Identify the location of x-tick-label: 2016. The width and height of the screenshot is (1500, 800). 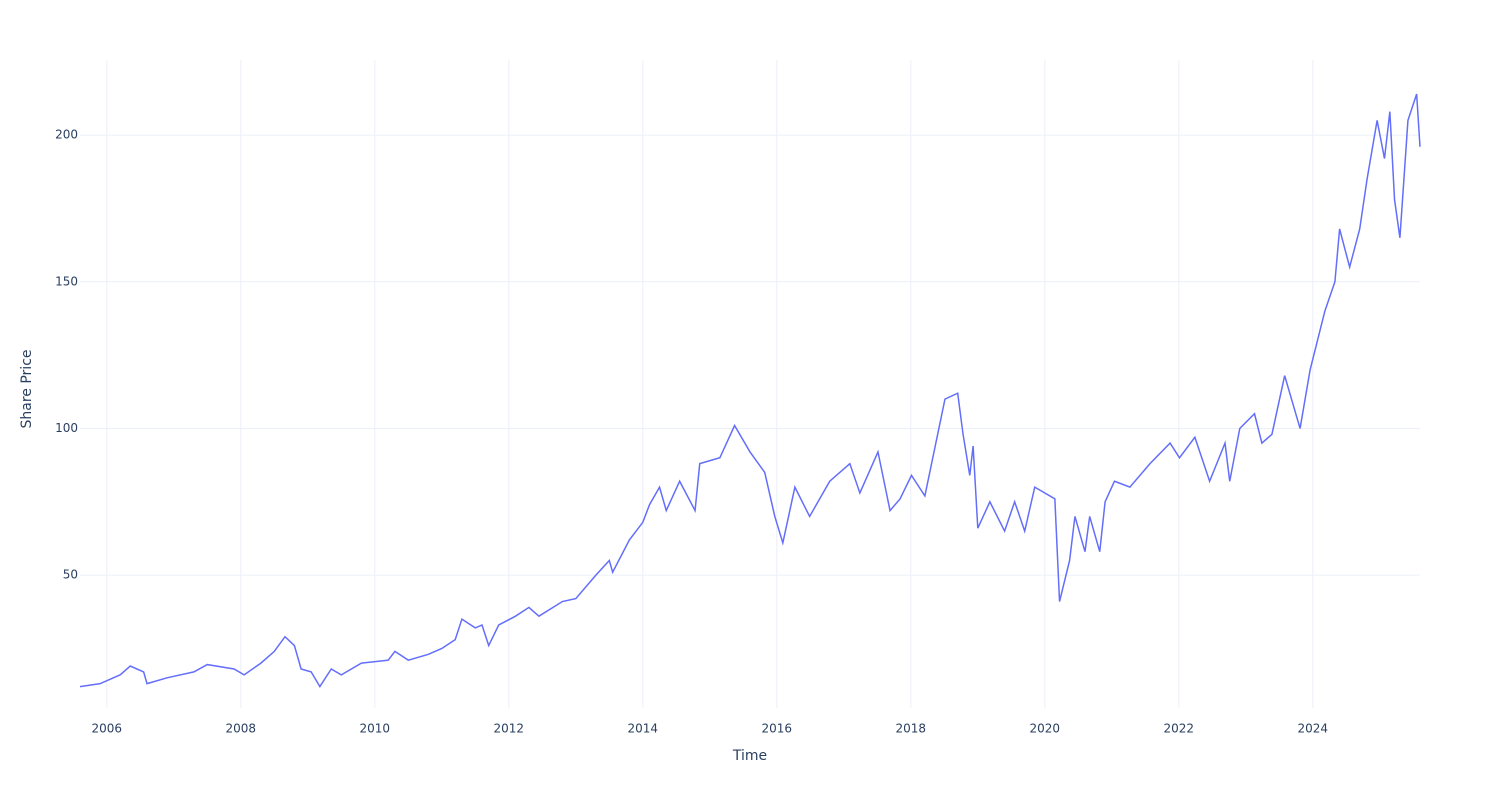
(777, 729).